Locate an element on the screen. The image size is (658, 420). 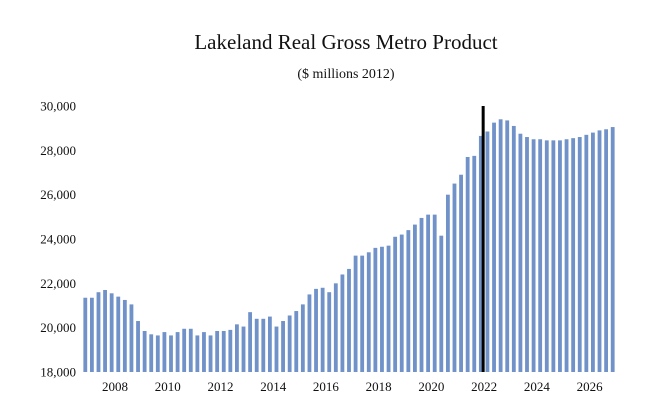
y-tick-label: 28,000 is located at coordinates (58, 150).